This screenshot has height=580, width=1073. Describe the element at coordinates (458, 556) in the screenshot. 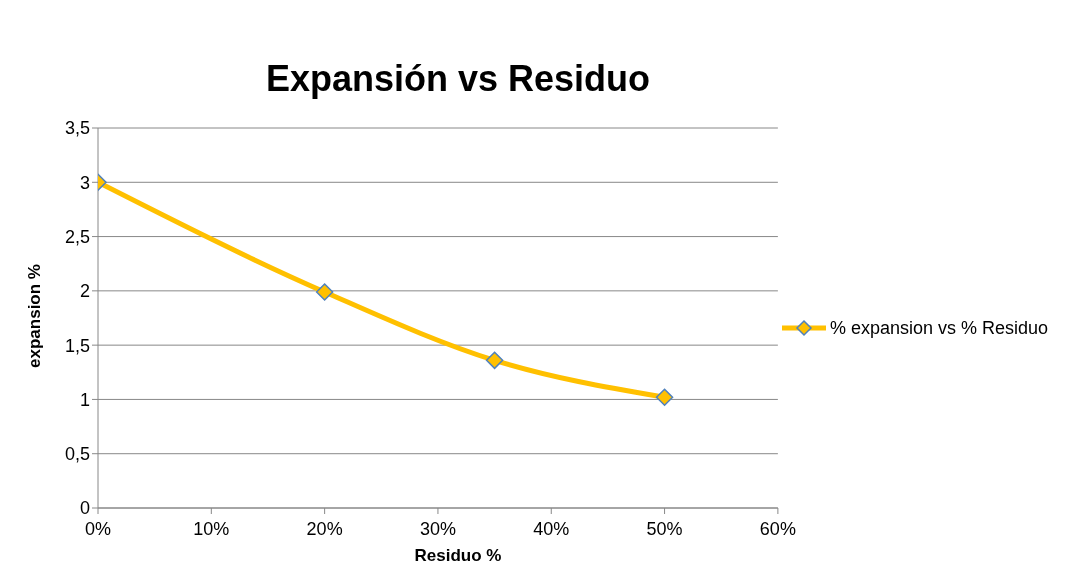

I see `x-axis-title: Residuo %` at that location.